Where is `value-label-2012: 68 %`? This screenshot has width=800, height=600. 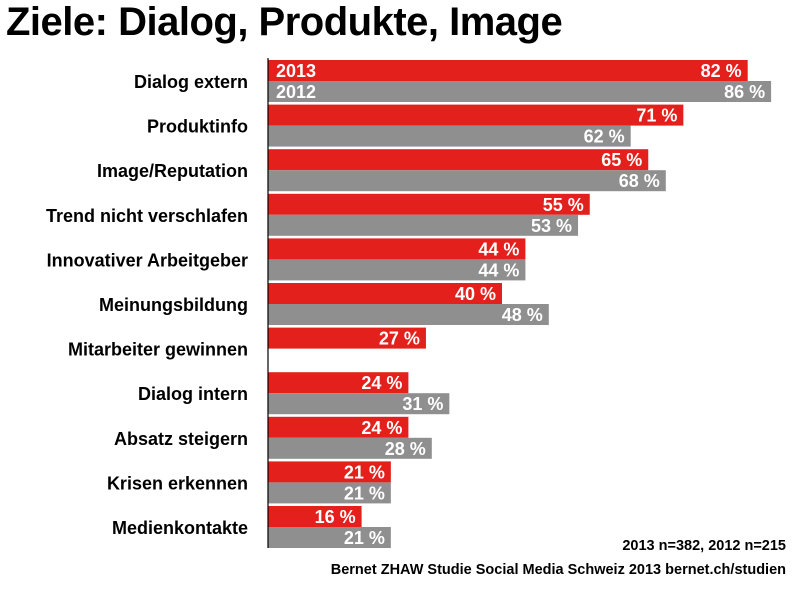
value-label-2012: 68 % is located at coordinates (639, 181).